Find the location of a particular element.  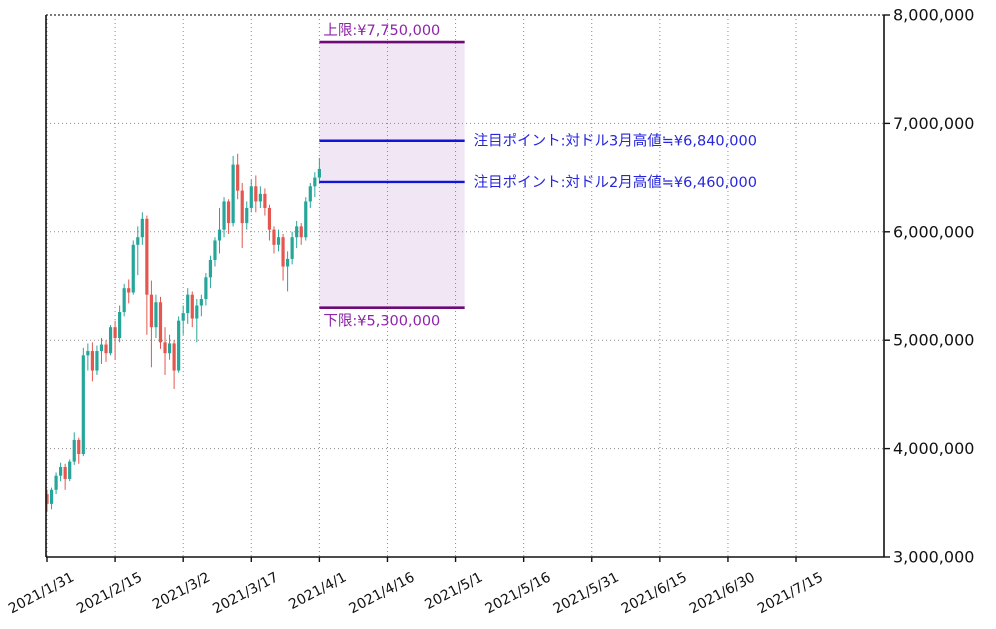

consolidation-band is located at coordinates (392, 175).